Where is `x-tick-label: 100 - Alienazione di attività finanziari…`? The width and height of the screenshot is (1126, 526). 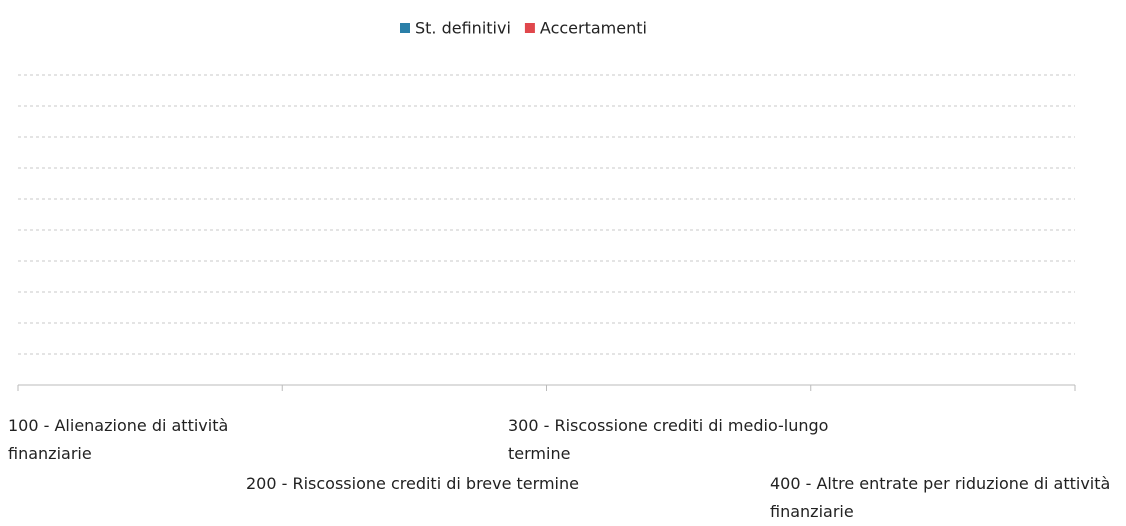 x-tick-label: 100 - Alienazione di attività finanziari… is located at coordinates (118, 439).